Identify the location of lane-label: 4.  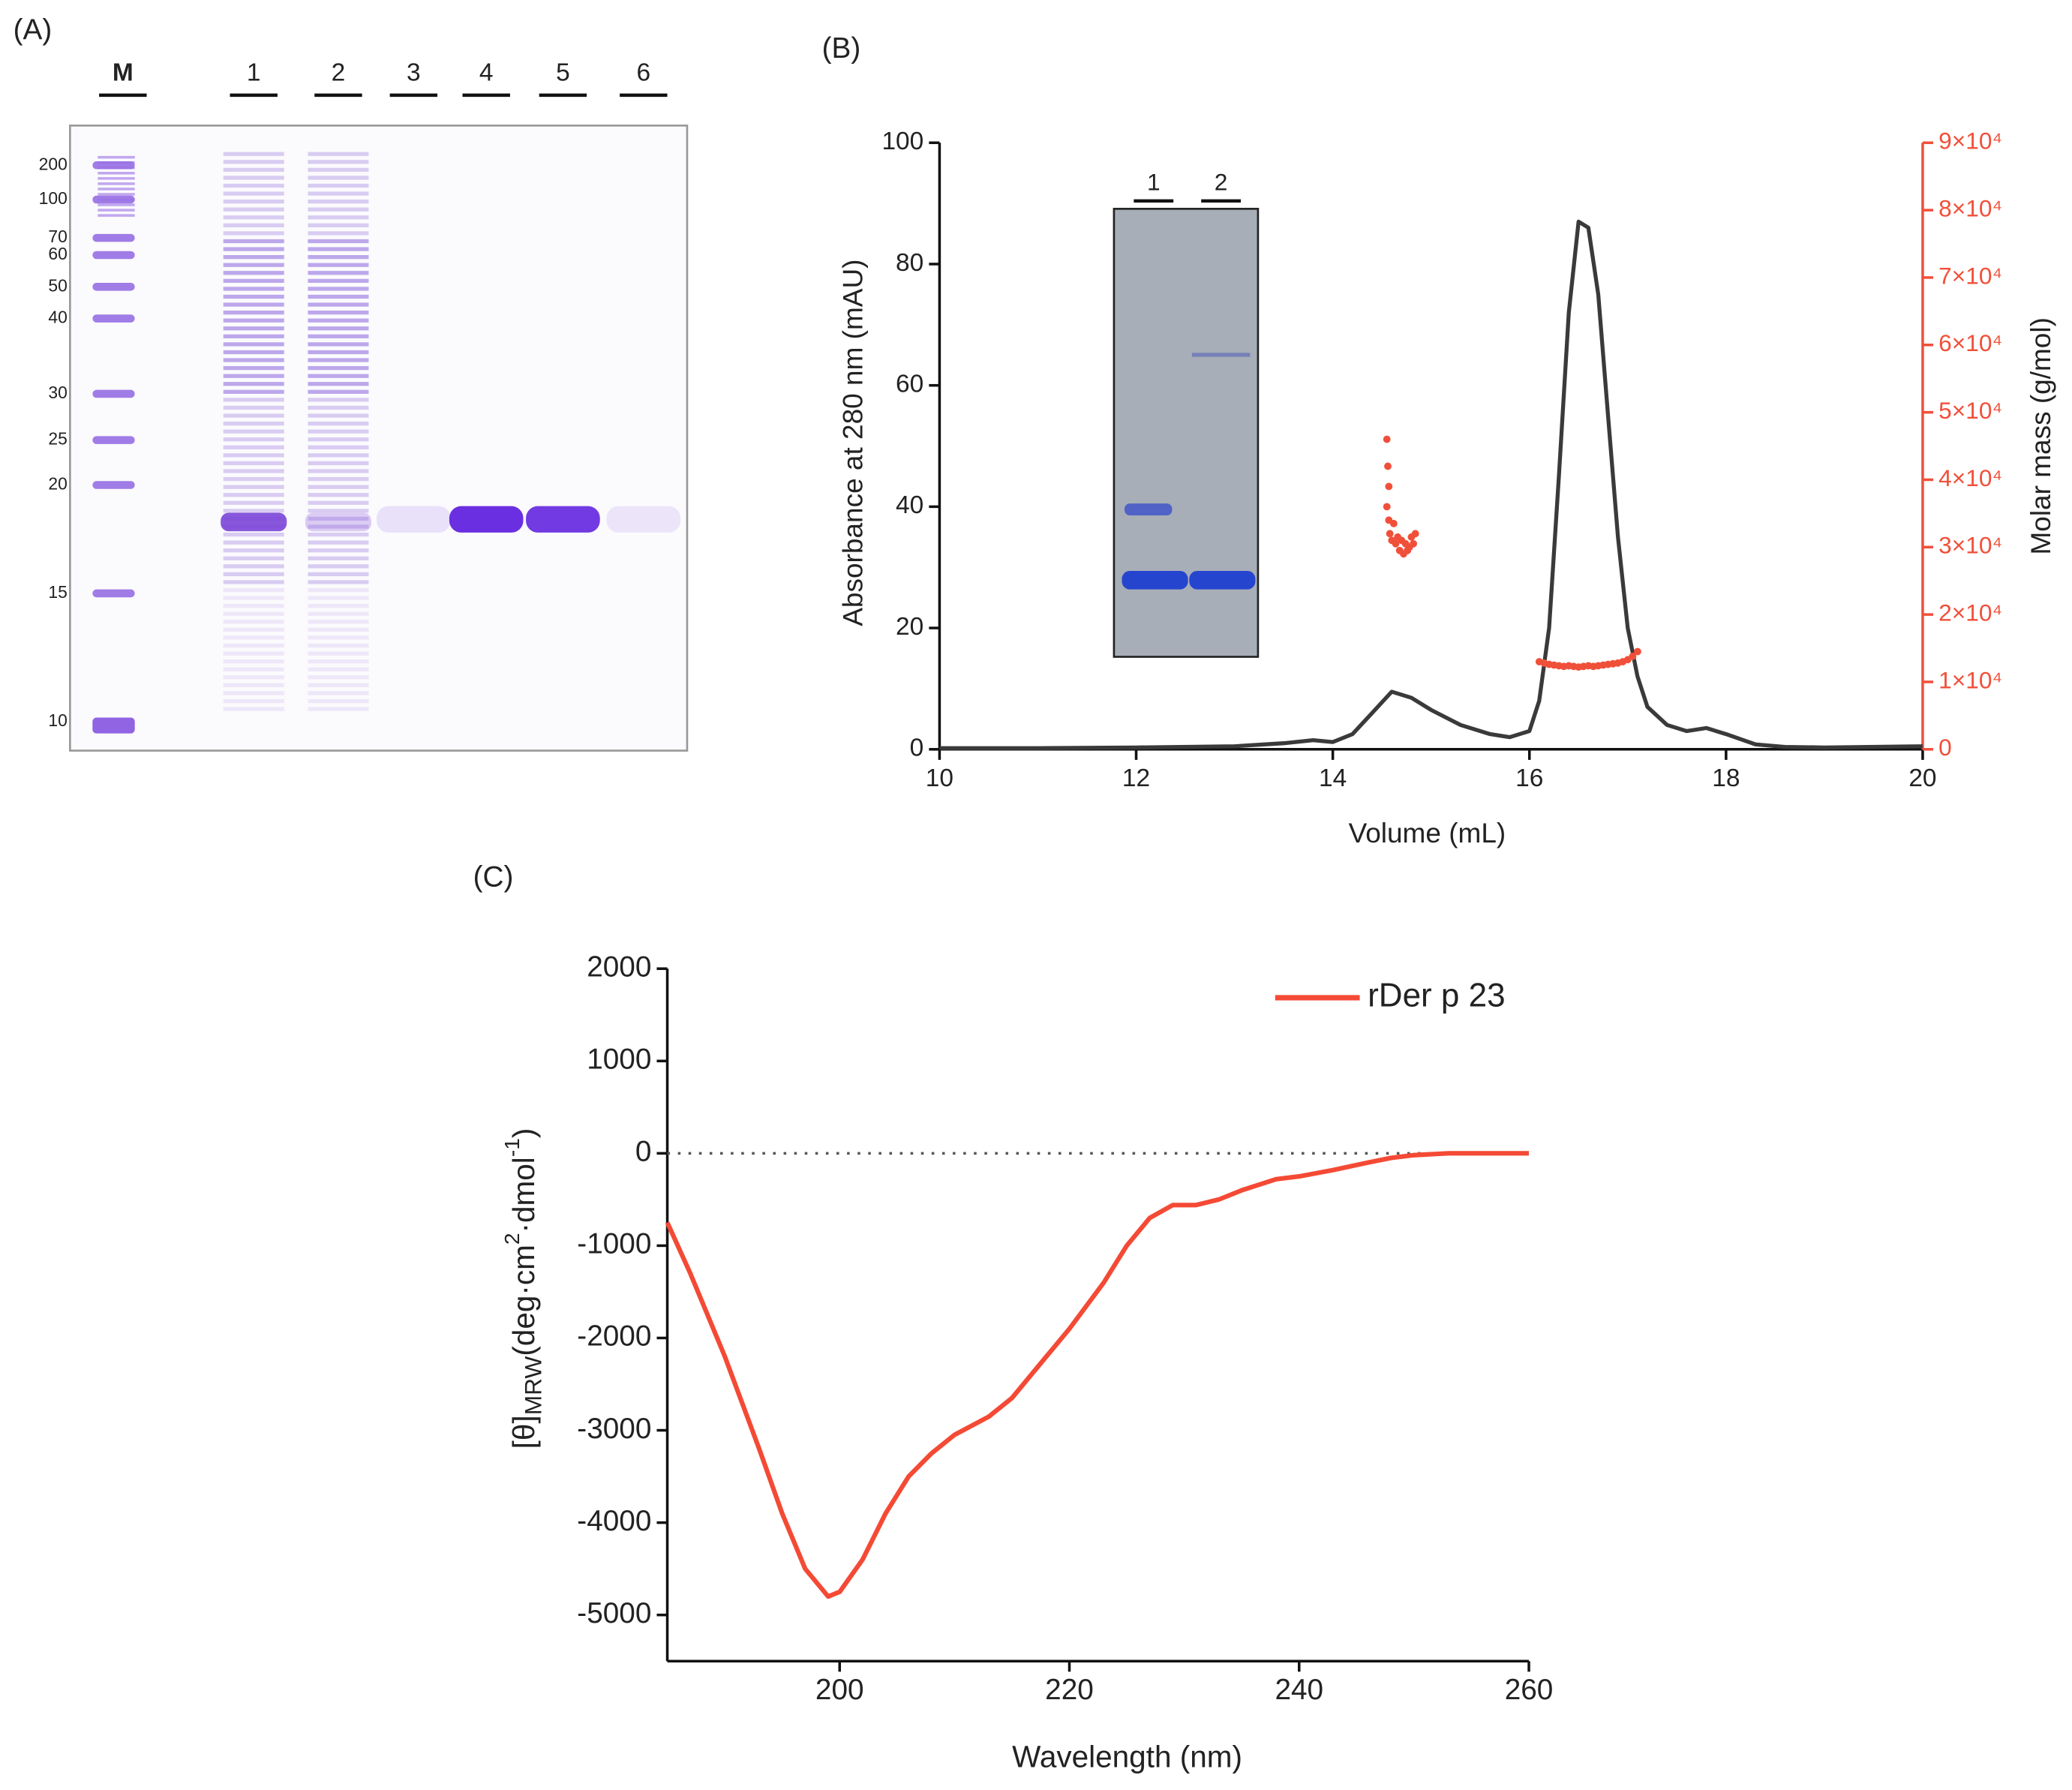
(486, 73).